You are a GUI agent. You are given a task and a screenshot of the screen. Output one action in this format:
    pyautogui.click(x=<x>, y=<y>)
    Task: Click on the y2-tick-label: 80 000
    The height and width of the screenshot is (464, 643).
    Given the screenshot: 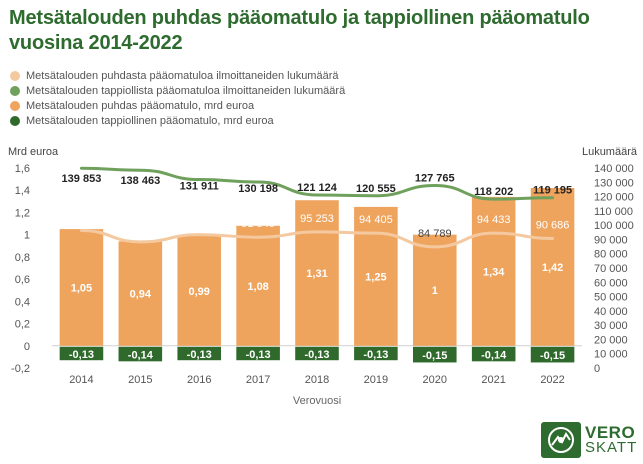 What is the action you would take?
    pyautogui.click(x=611, y=255)
    